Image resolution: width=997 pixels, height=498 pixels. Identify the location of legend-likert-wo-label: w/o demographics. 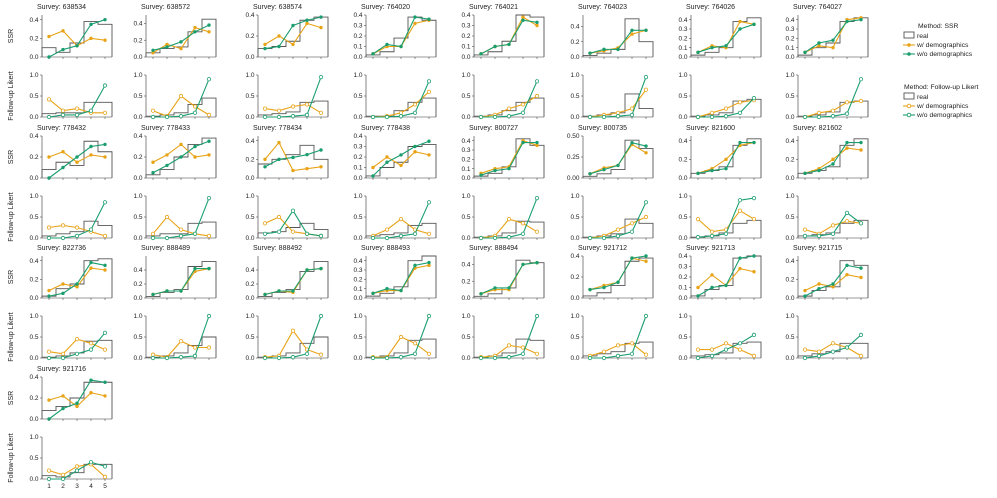
(944, 115).